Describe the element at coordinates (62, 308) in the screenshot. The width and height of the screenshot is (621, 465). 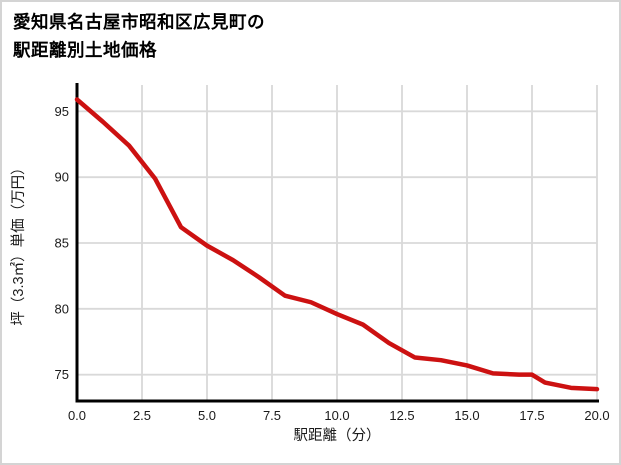
I see `y-tick-label: 80` at that location.